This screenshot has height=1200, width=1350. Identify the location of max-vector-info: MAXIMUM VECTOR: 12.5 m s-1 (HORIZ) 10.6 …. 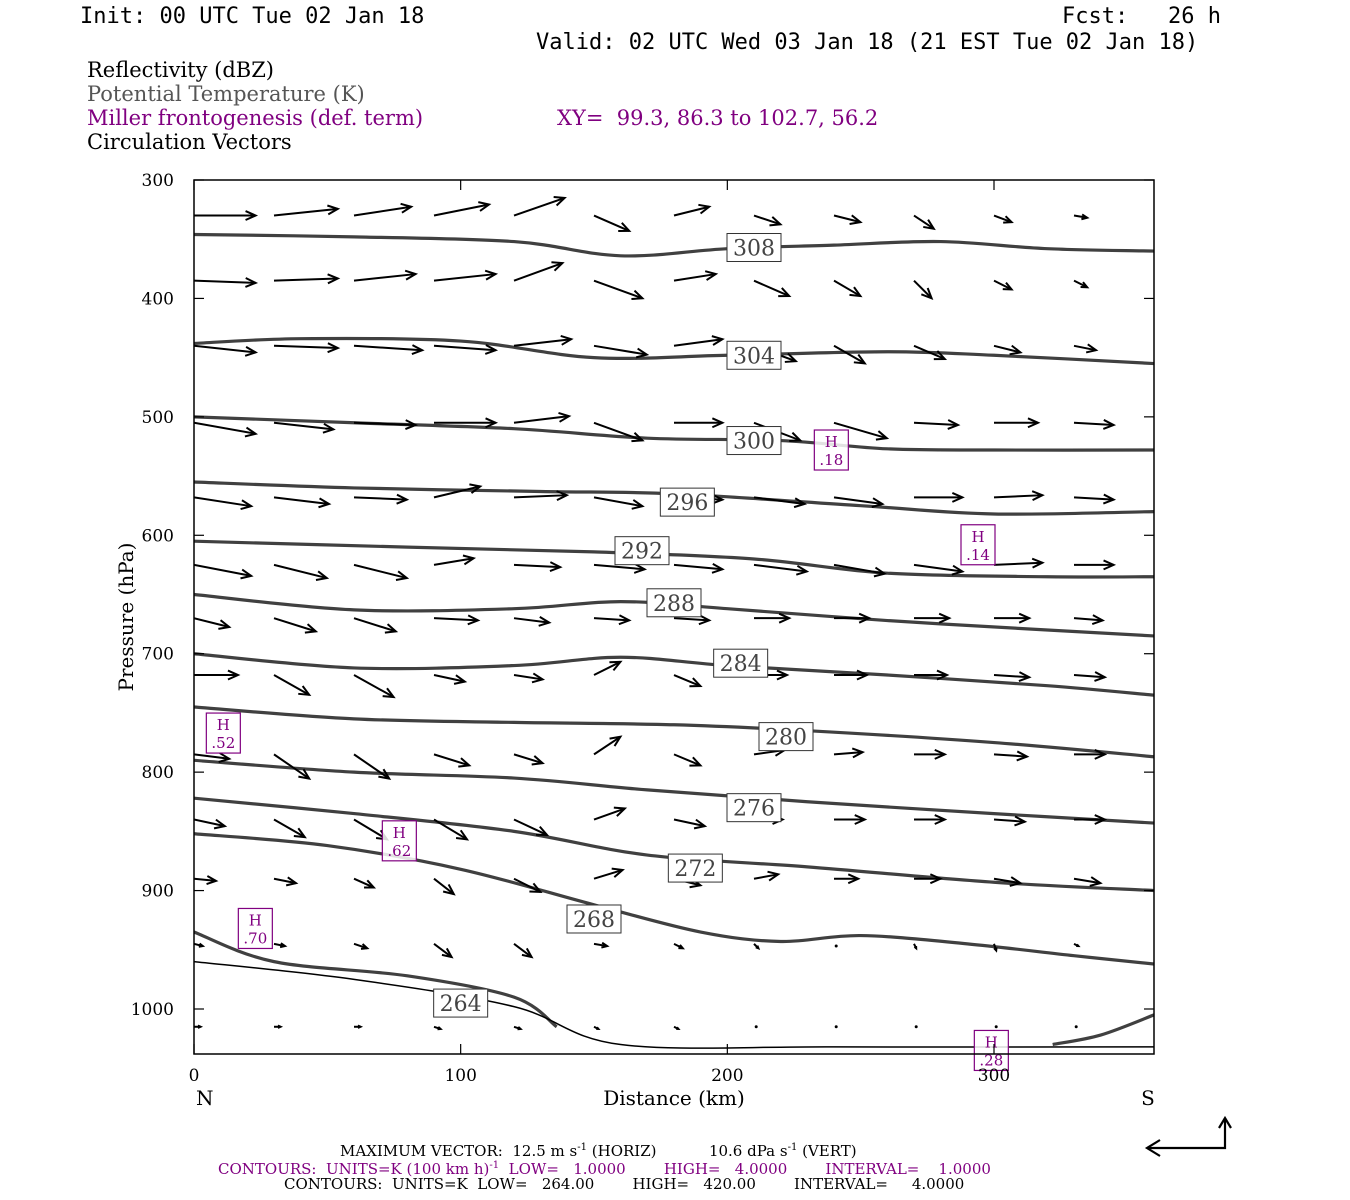
(598, 1149).